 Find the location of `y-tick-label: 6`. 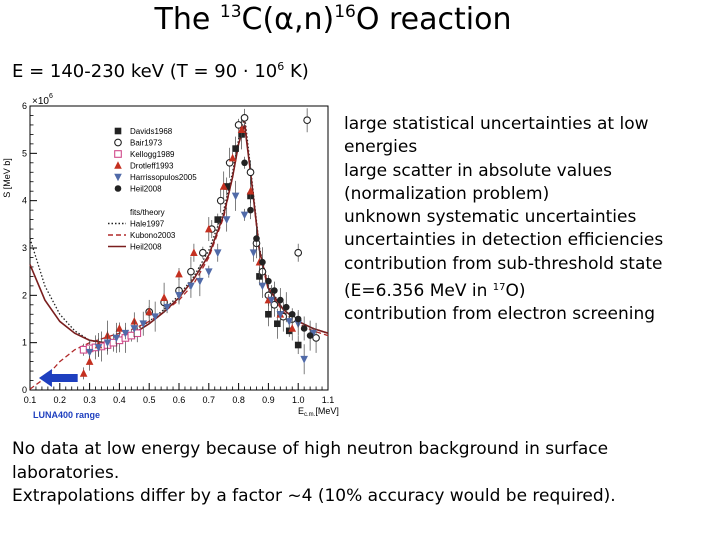

y-tick-label: 6 is located at coordinates (24, 106).